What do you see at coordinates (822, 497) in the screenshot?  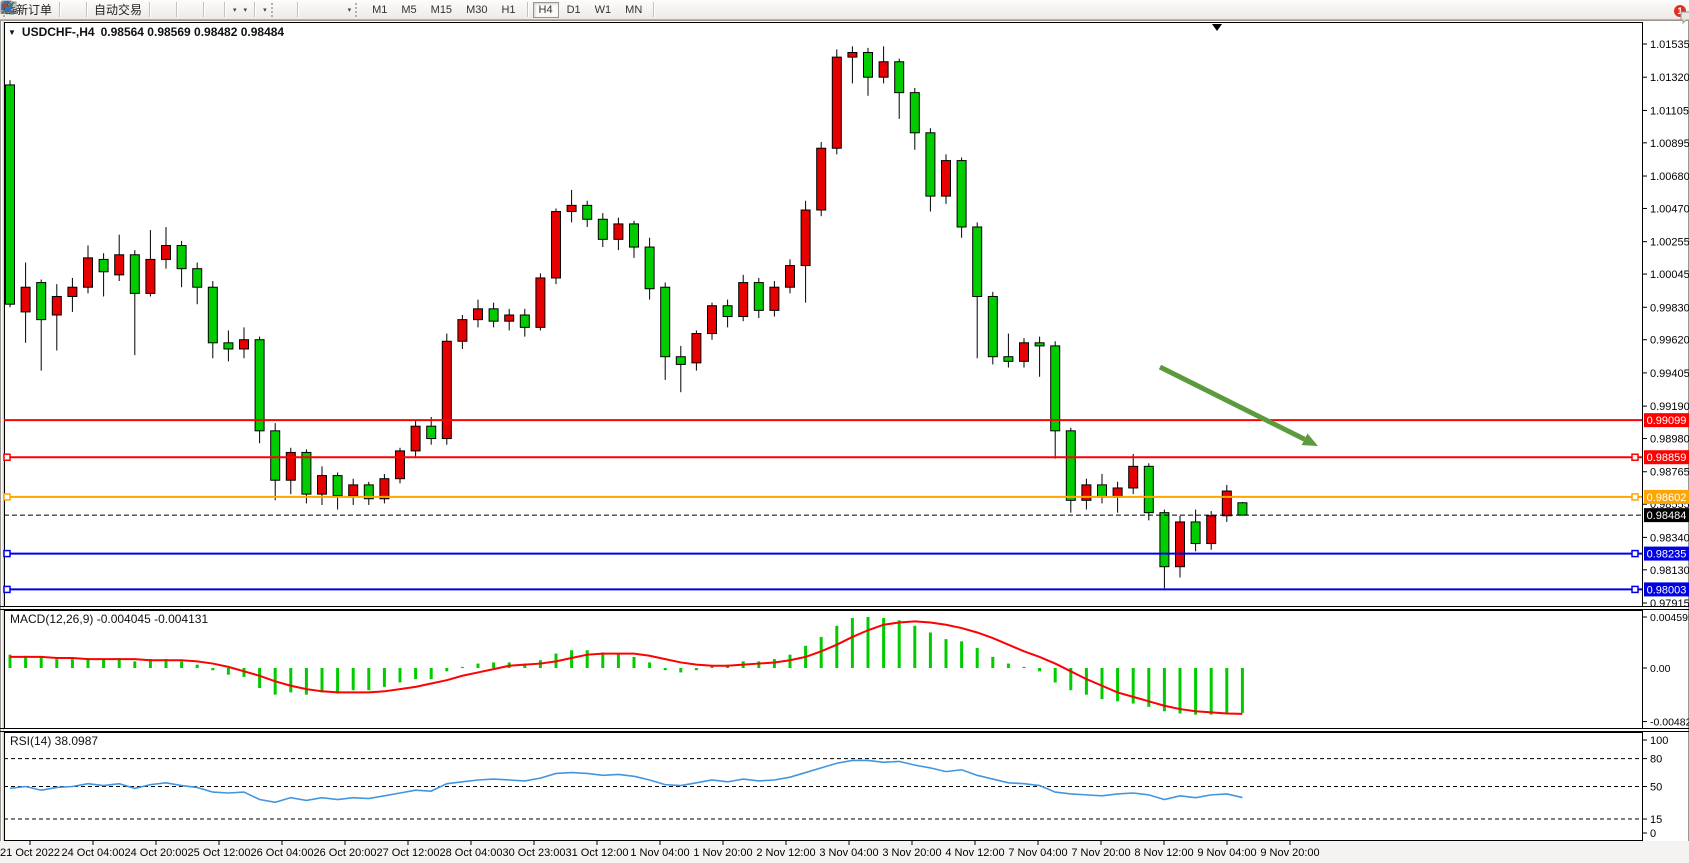 I see `horizontal-line-0.98602` at bounding box center [822, 497].